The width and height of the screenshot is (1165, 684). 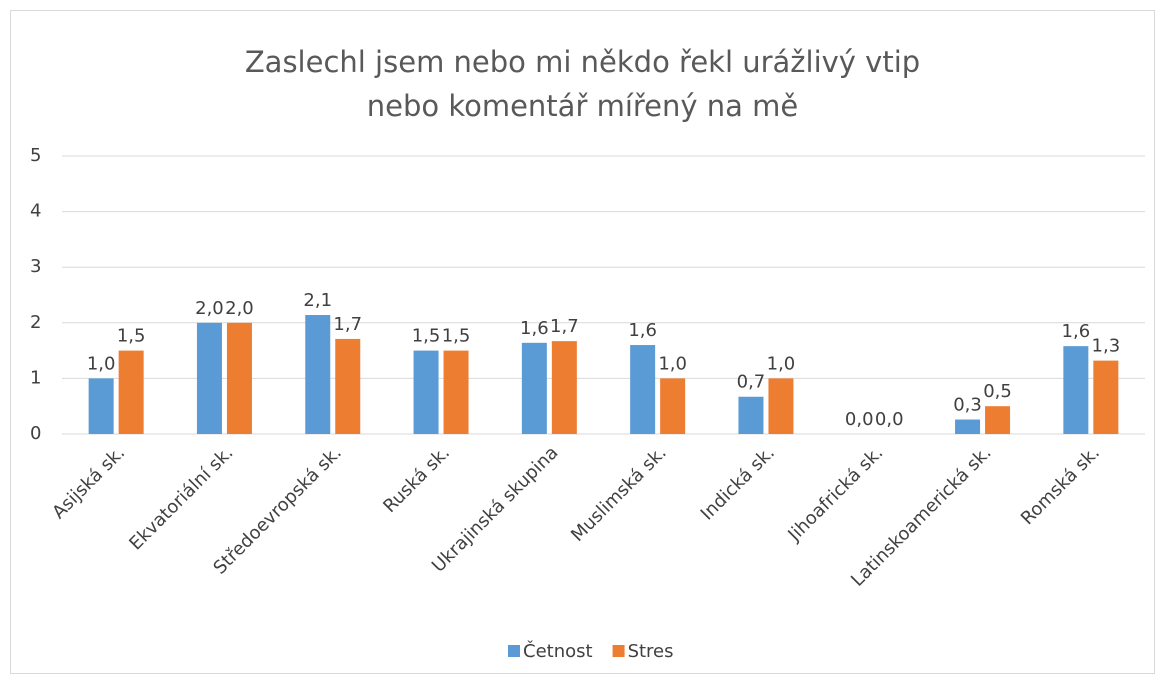 What do you see at coordinates (35, 377) in the screenshot?
I see `y-tick-label: 1` at bounding box center [35, 377].